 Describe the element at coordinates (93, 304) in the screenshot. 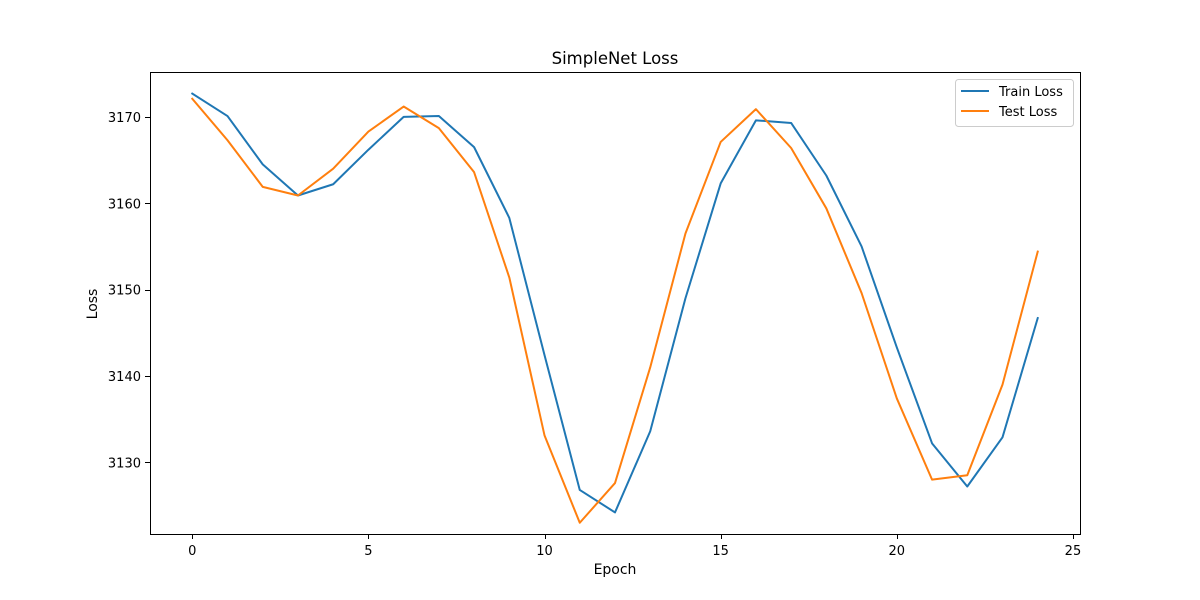

I see `y-axis-label: Loss` at that location.